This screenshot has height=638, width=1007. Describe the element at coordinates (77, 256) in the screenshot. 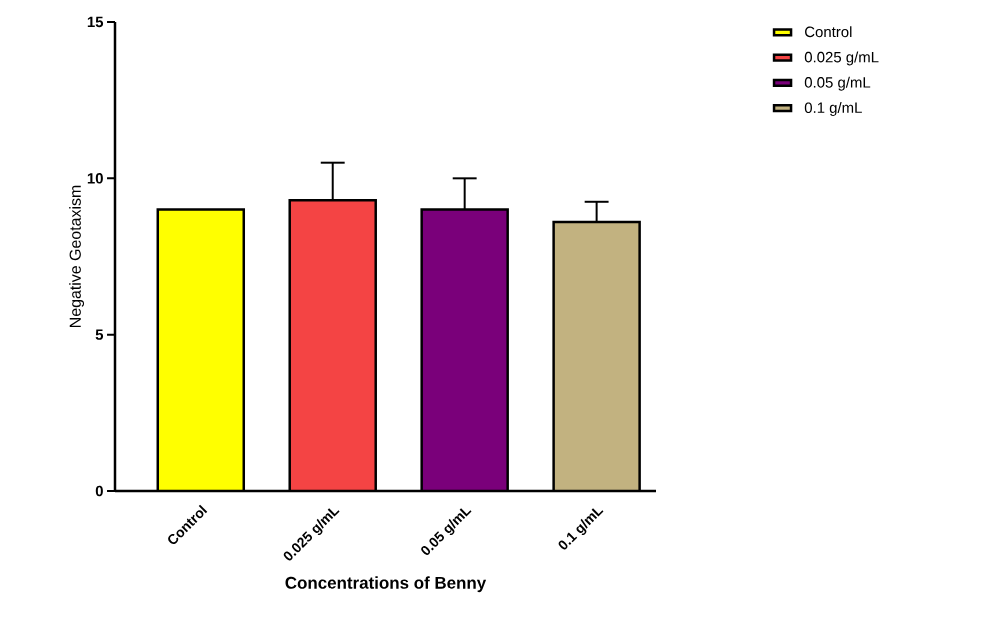

I see `y-axis-title: Negative Geotaxism` at that location.